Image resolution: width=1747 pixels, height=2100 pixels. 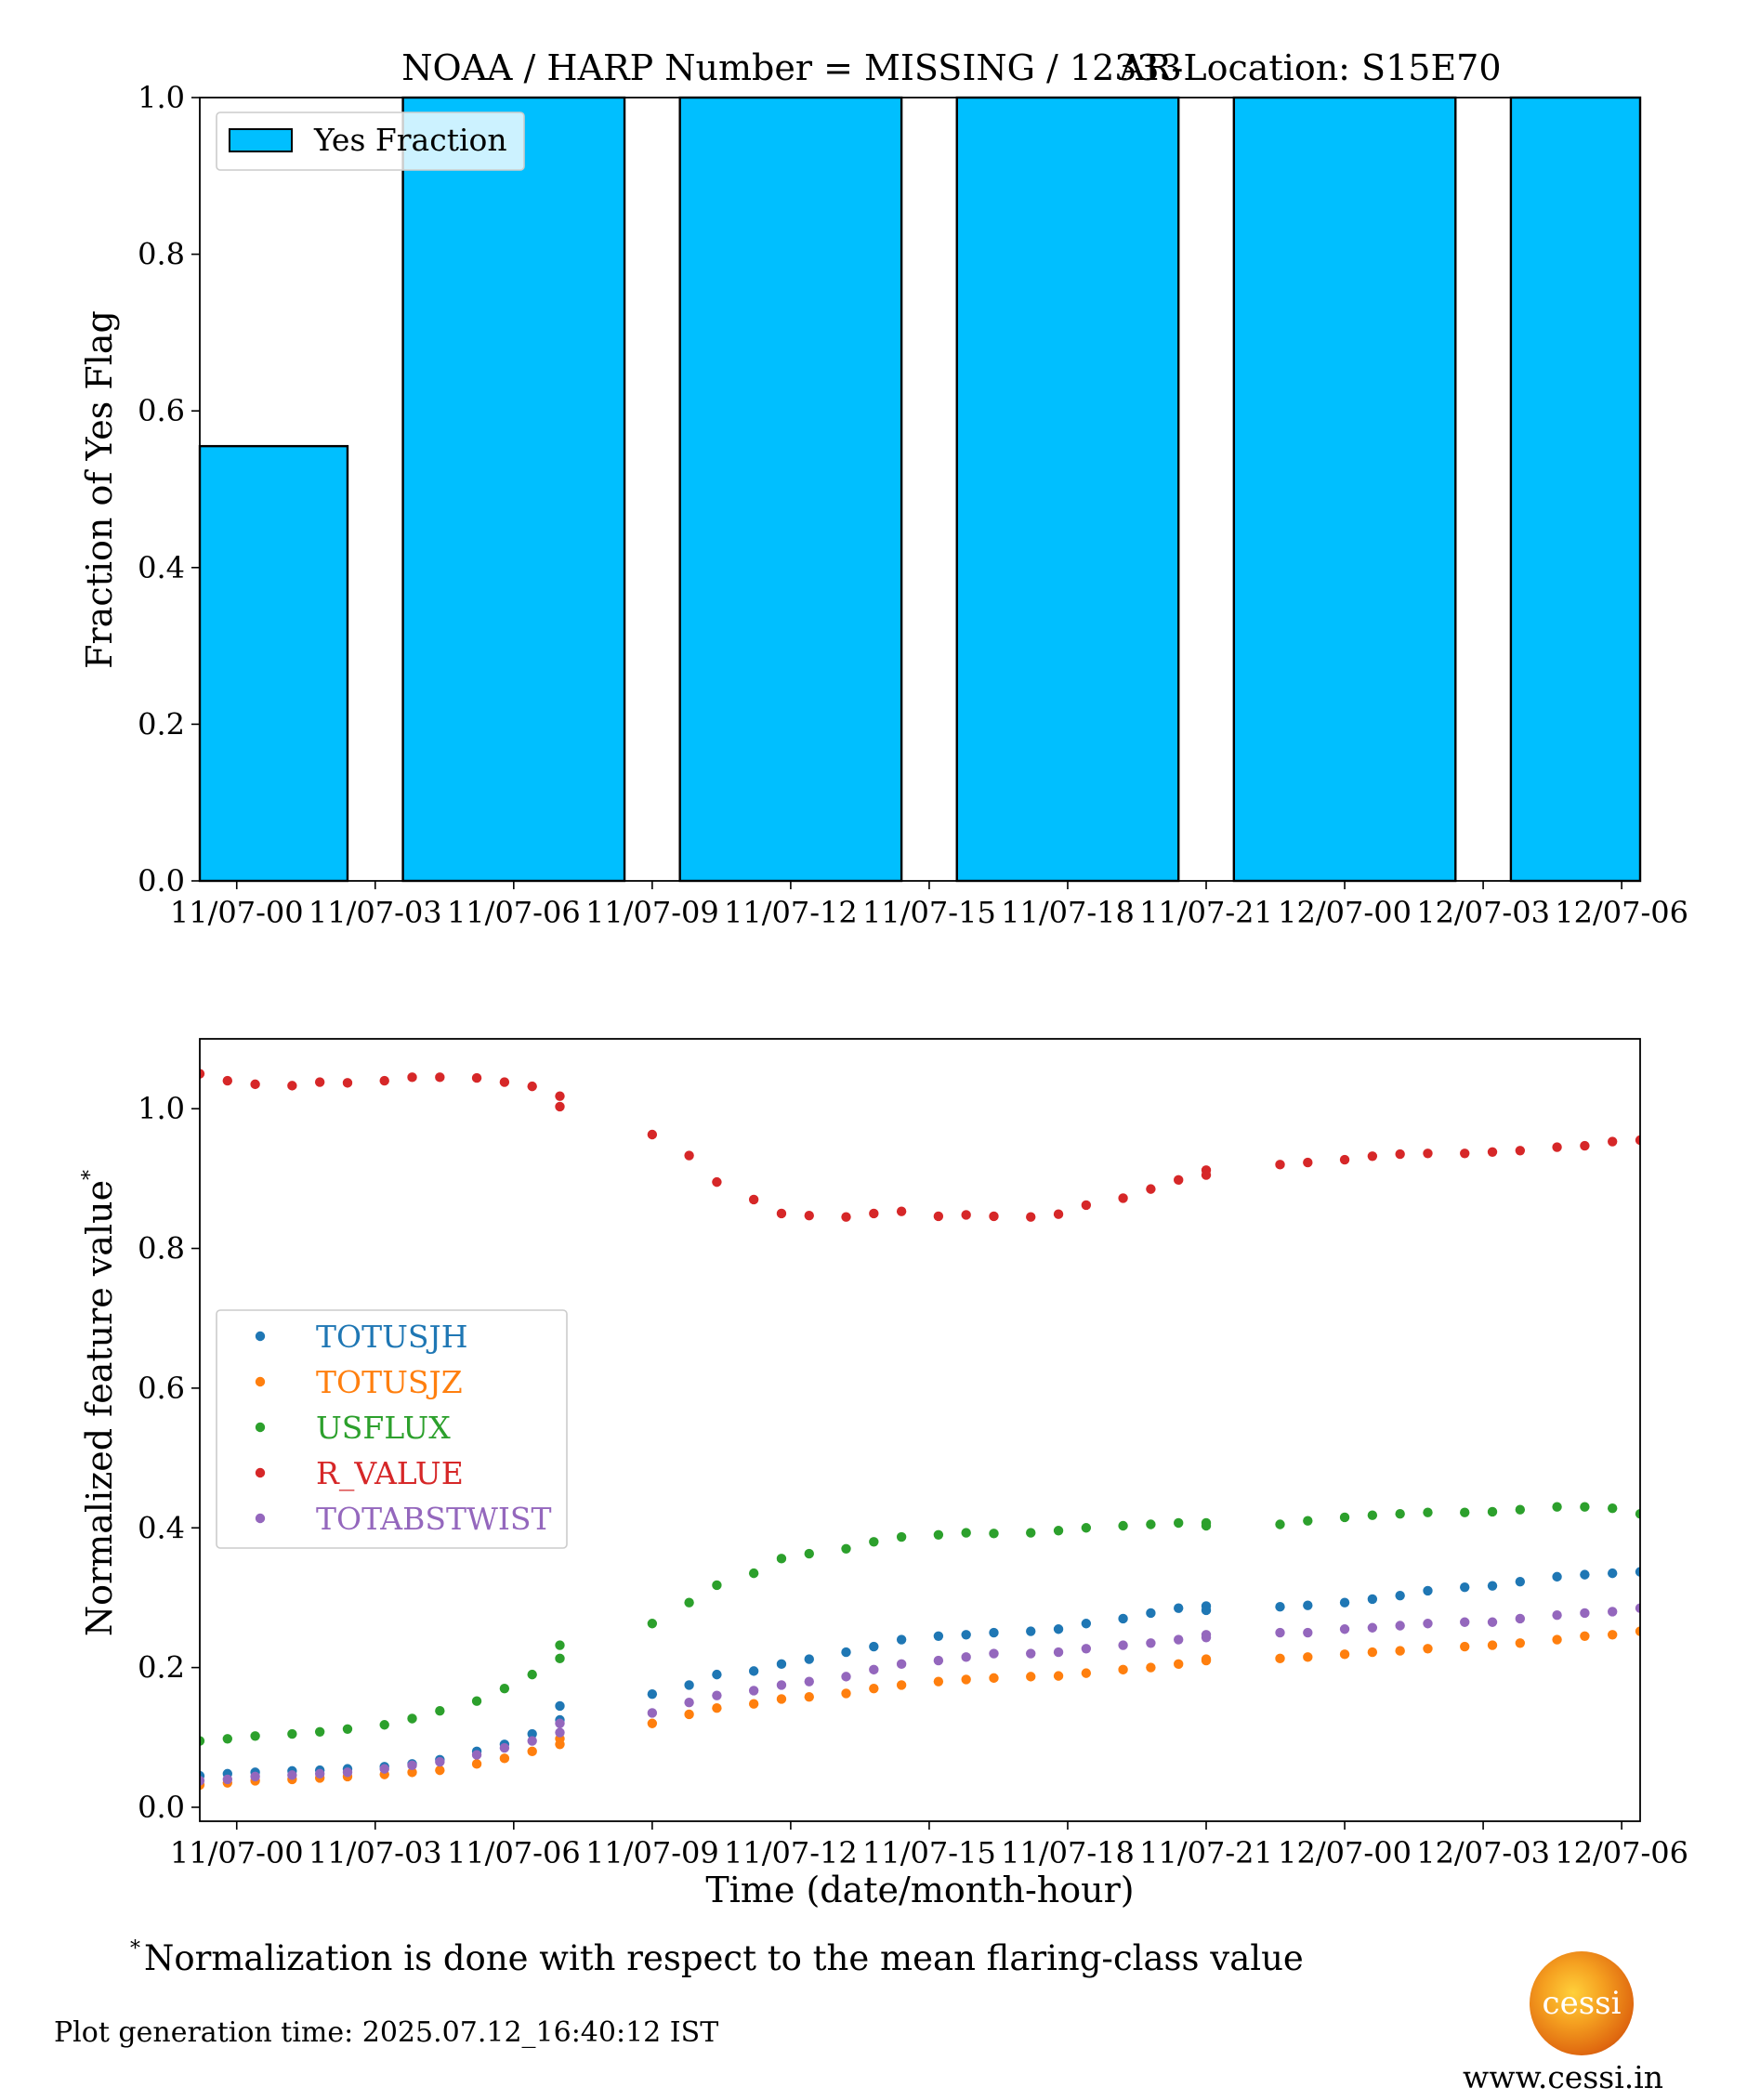 I want to click on legend-marker, so click(x=260, y=1427).